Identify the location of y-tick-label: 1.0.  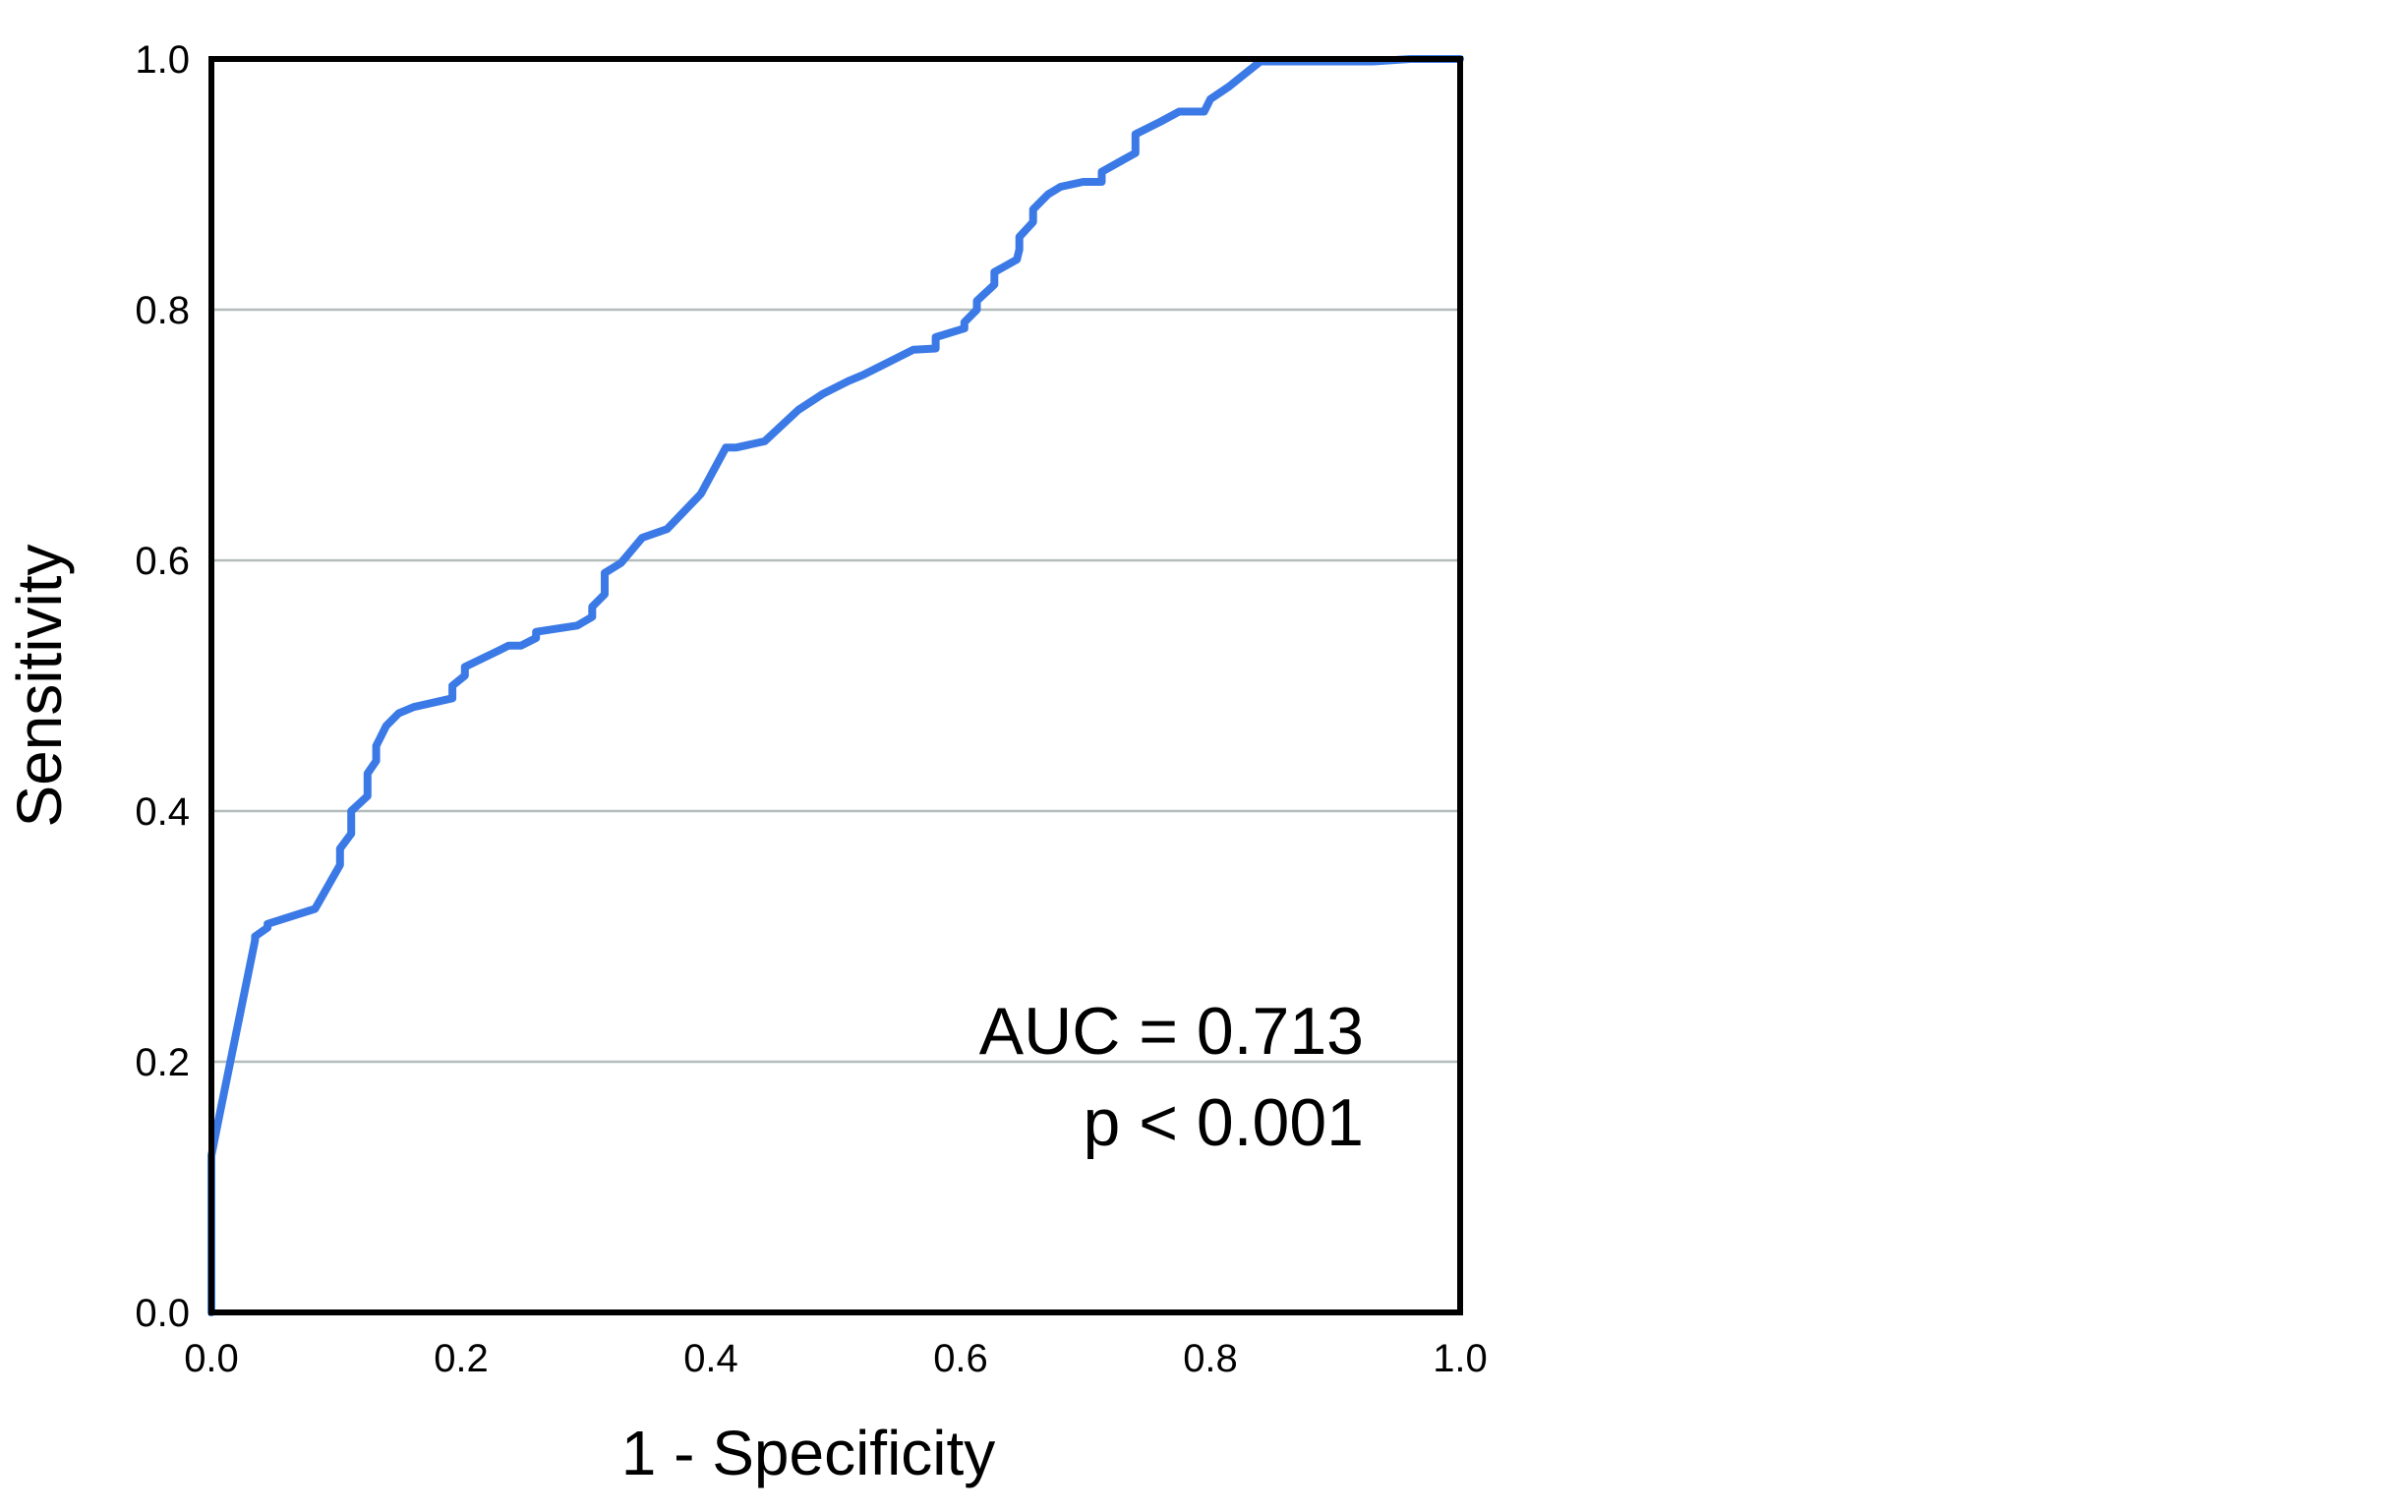
(162, 60).